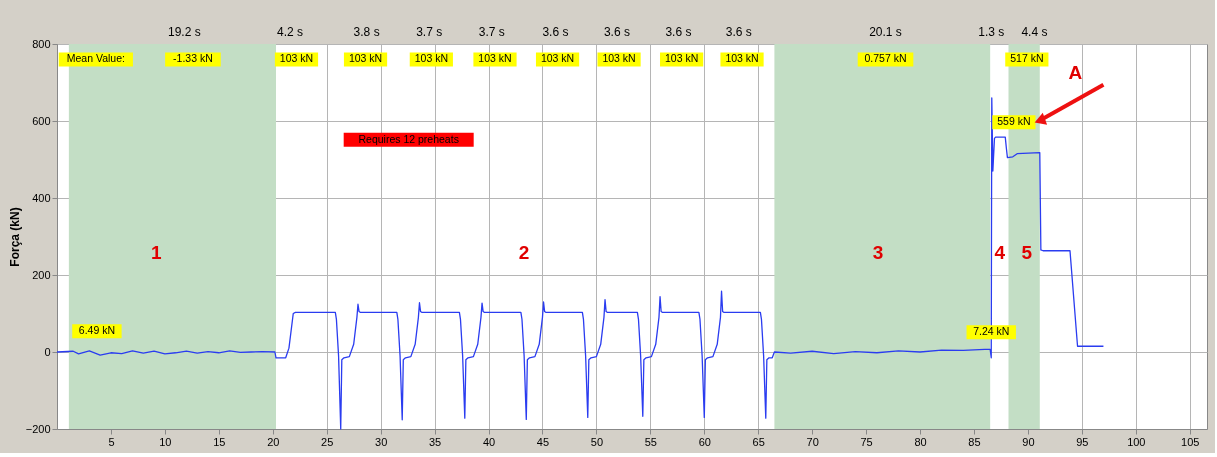 The height and width of the screenshot is (457, 1217). I want to click on annotation: 517 kN, so click(1027, 58).